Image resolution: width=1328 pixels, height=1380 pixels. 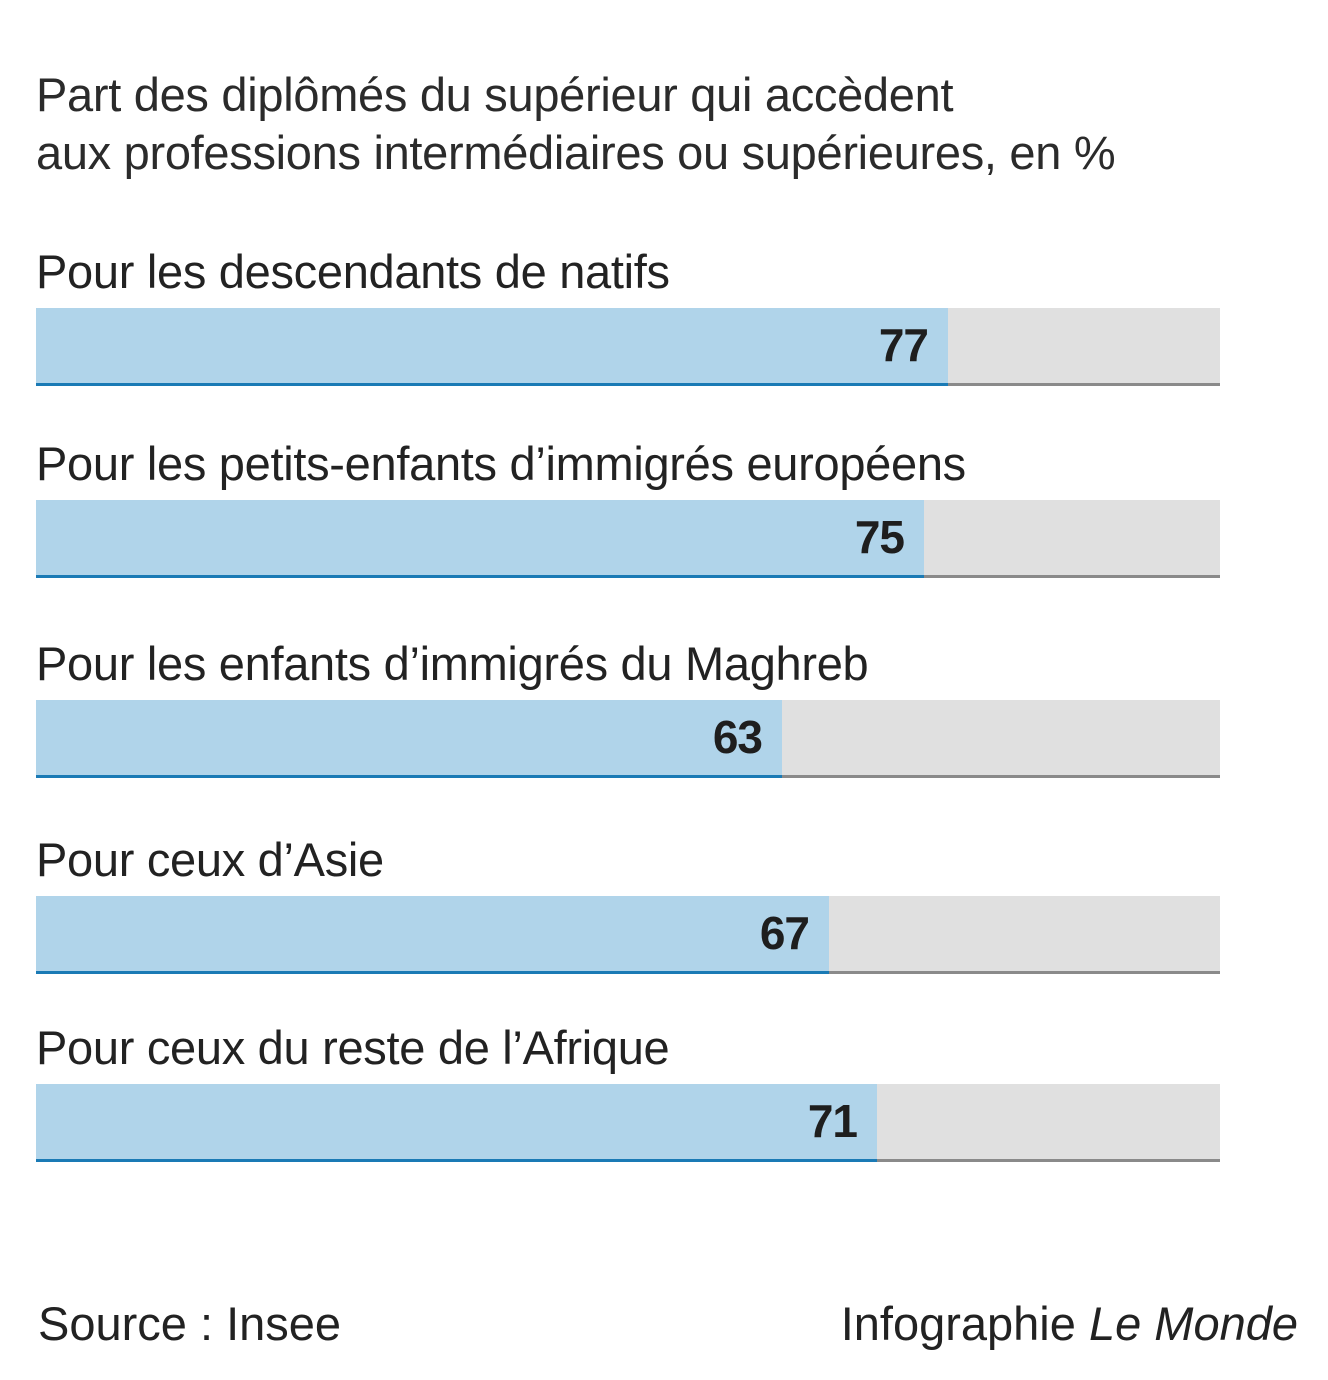 What do you see at coordinates (353, 1047) in the screenshot?
I see `bar-label: Pour ceux du reste de l’Afrique` at bounding box center [353, 1047].